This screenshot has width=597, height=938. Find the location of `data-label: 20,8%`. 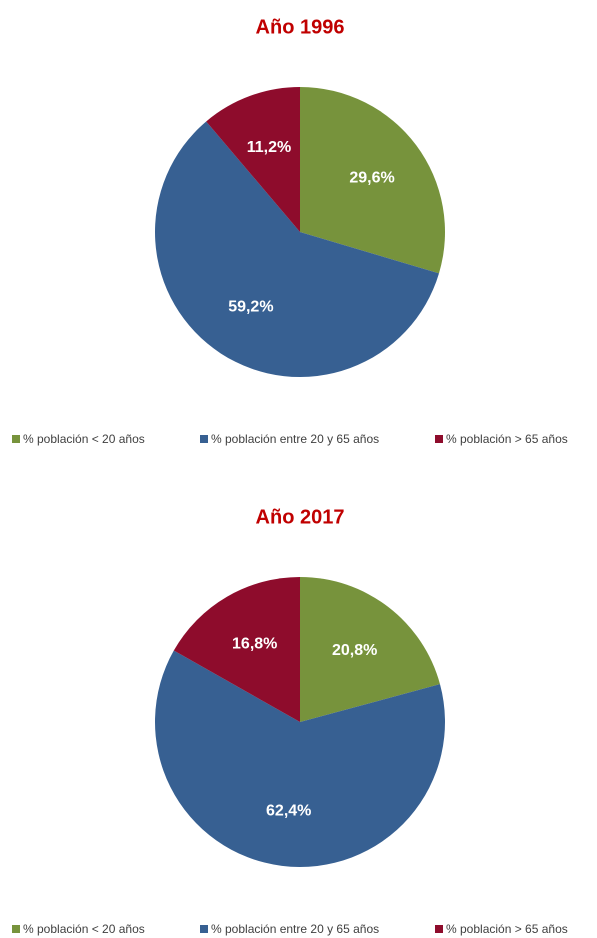

data-label: 20,8% is located at coordinates (354, 650).